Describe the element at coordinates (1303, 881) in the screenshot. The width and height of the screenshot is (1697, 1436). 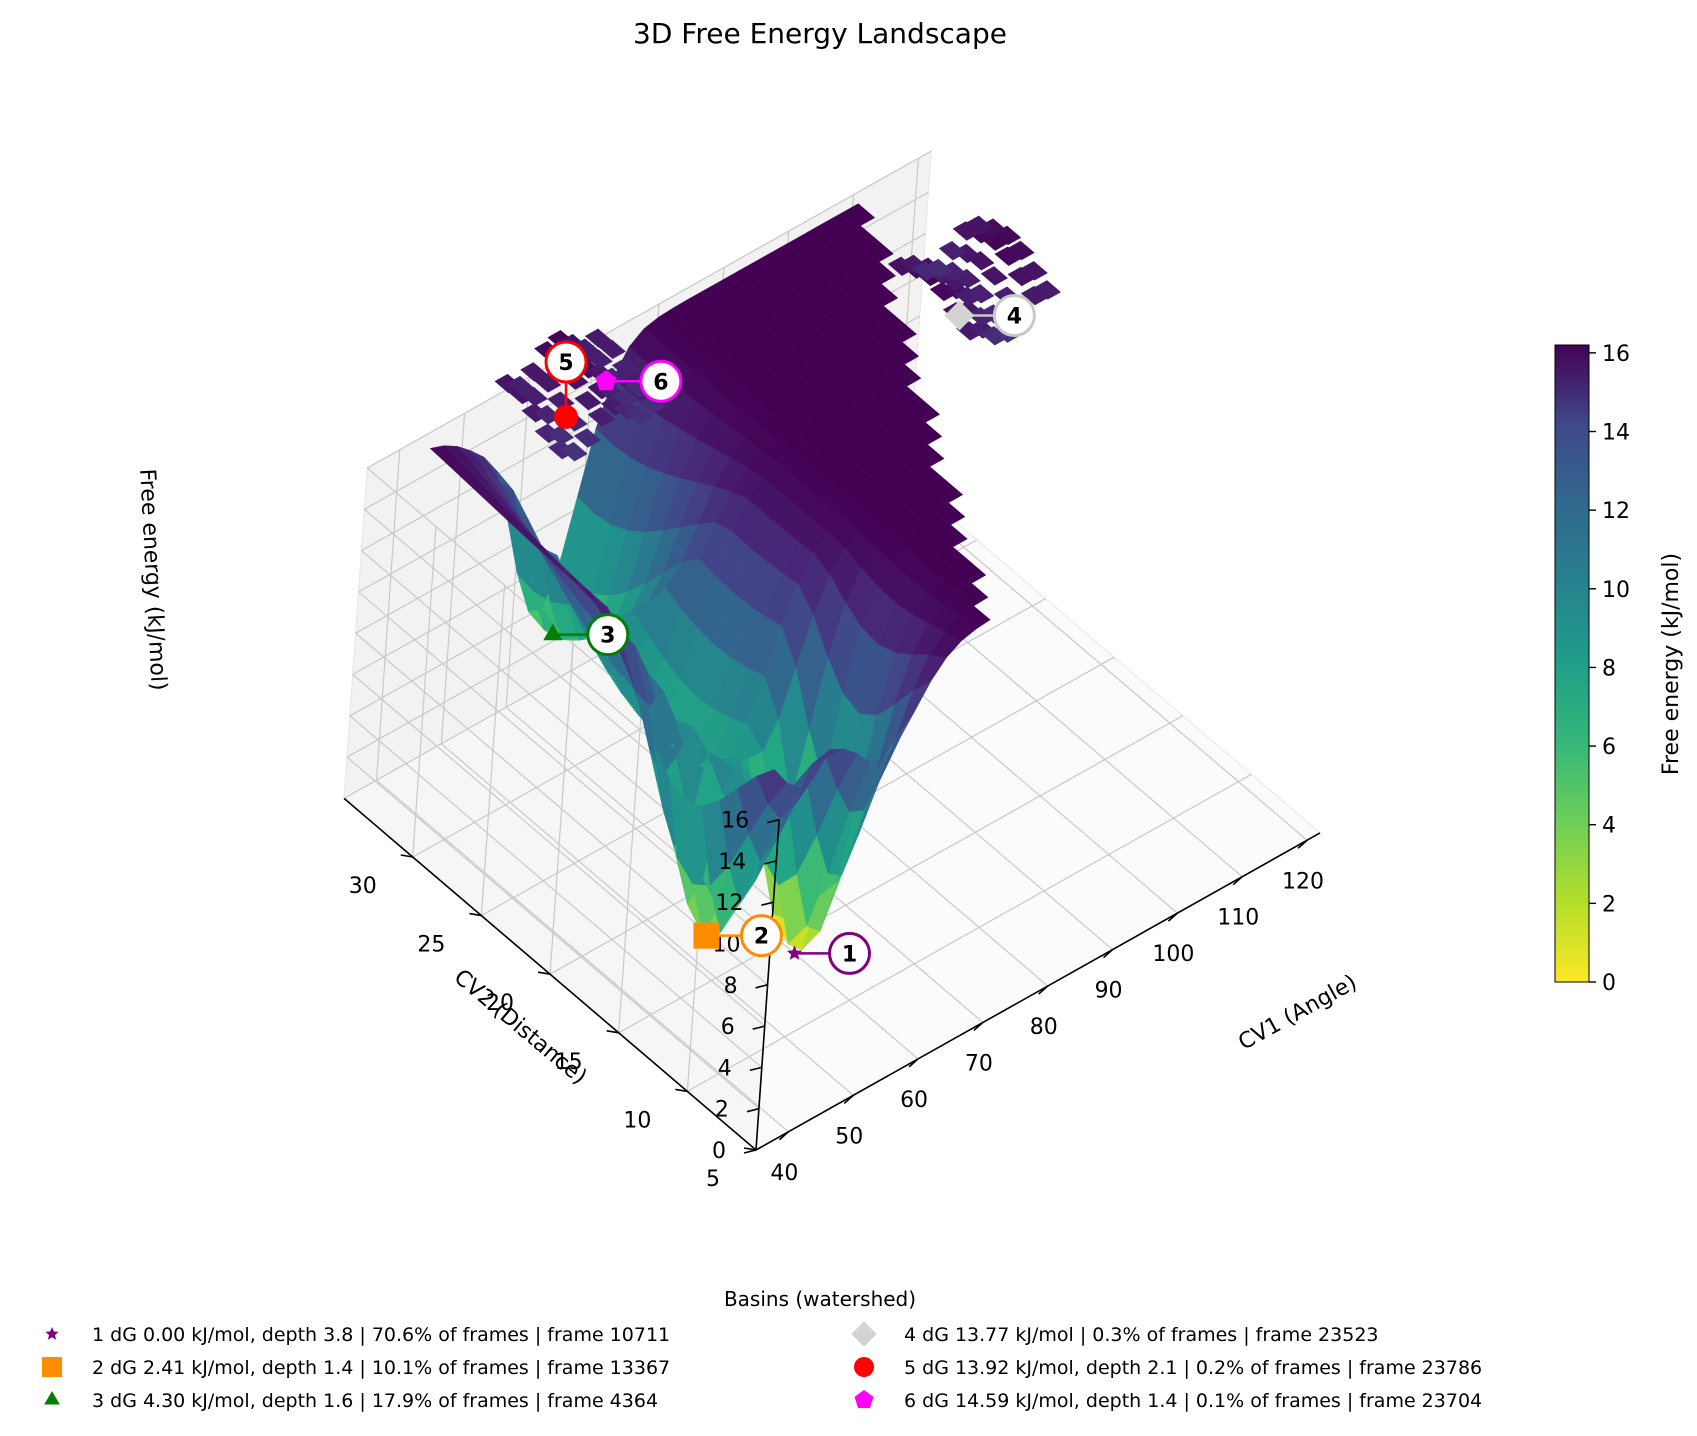
I see `x-tick-label: 120` at that location.